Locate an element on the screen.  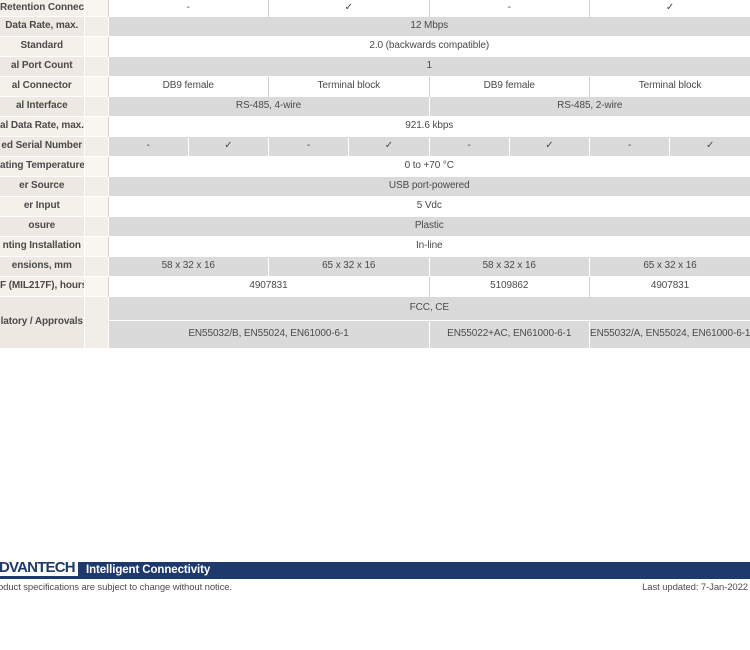
advantech-logo: DVANTECH is located at coordinates (38, 567).